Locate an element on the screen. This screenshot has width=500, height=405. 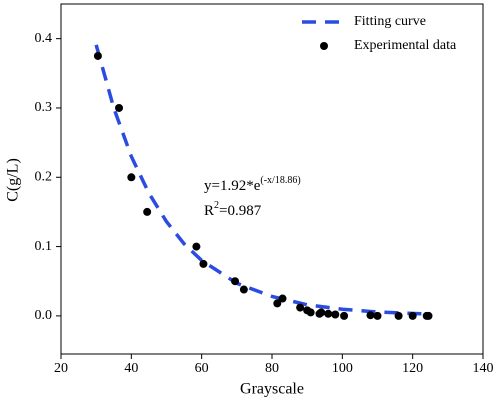
x-tick-label: 80 is located at coordinates (272, 368).